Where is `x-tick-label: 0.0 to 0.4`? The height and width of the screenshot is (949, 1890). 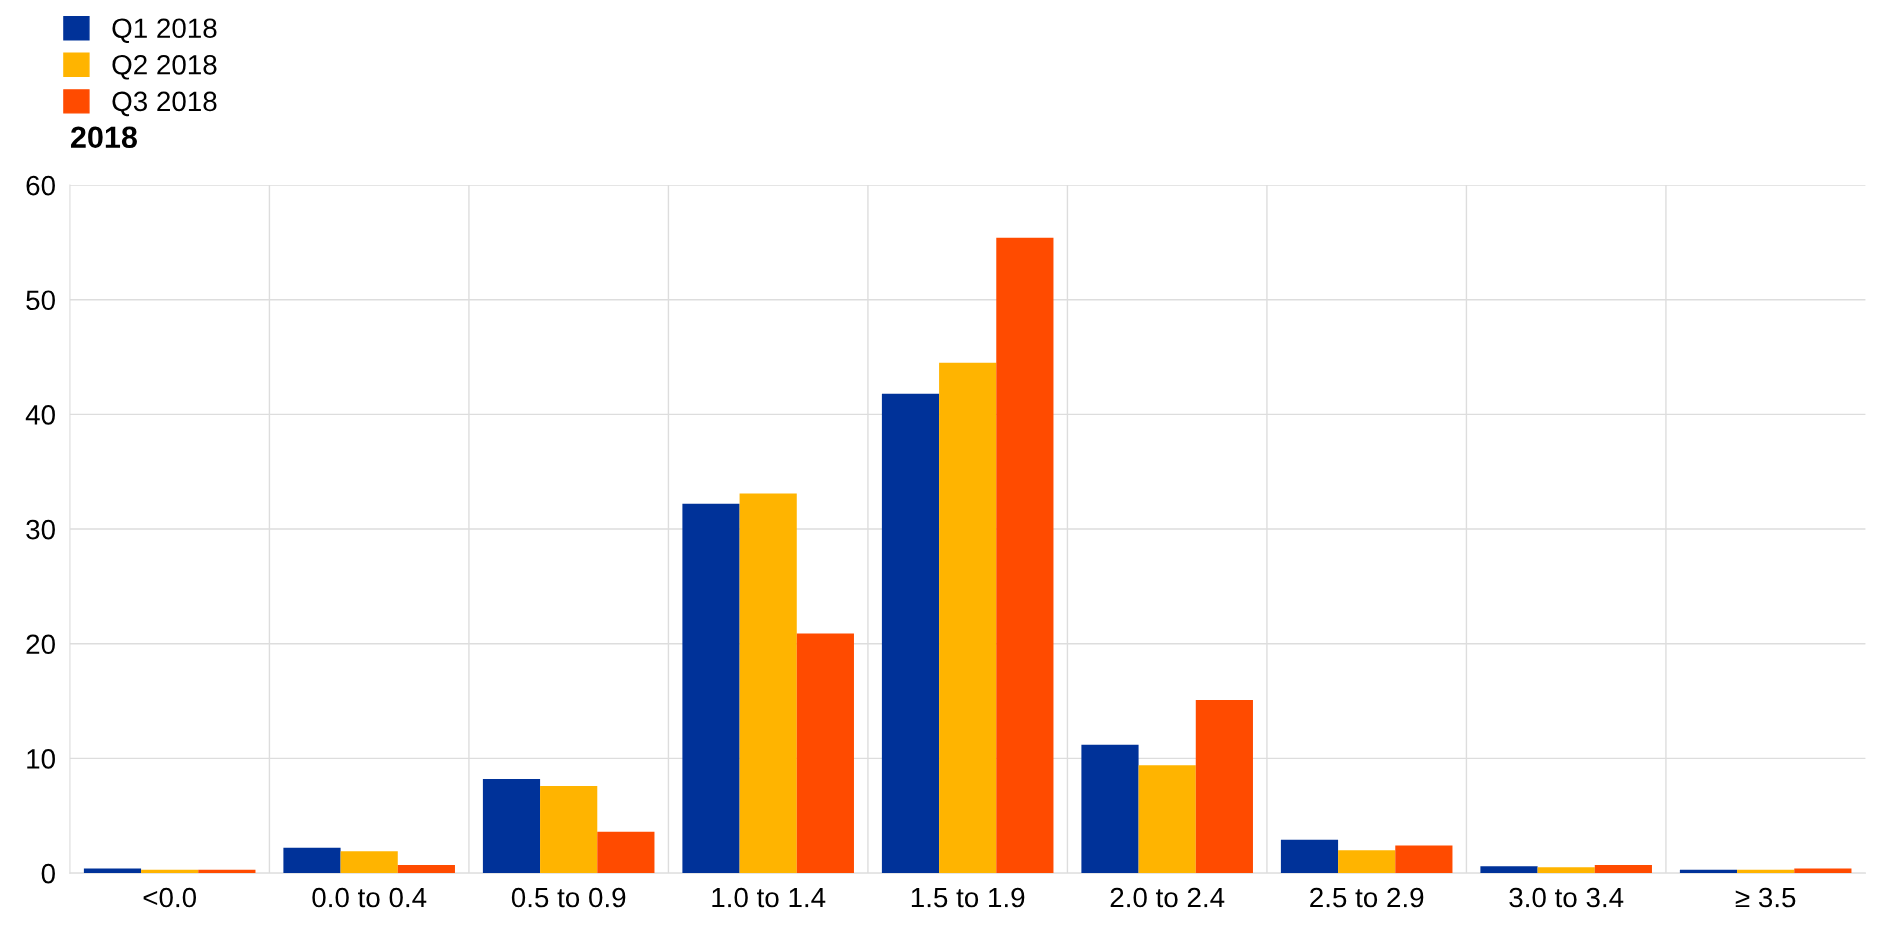 x-tick-label: 0.0 to 0.4 is located at coordinates (369, 897).